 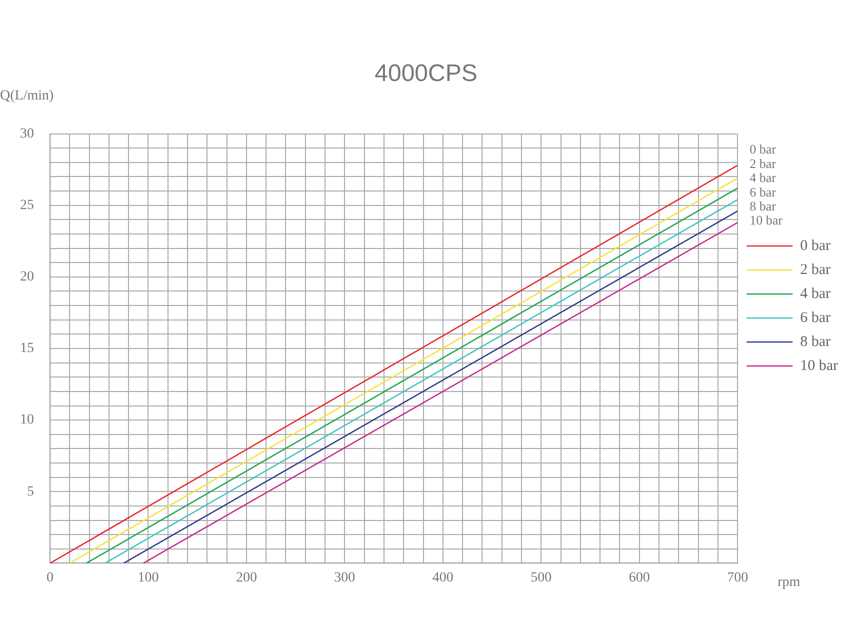 What do you see at coordinates (763, 178) in the screenshot?
I see `text: 4 bar` at bounding box center [763, 178].